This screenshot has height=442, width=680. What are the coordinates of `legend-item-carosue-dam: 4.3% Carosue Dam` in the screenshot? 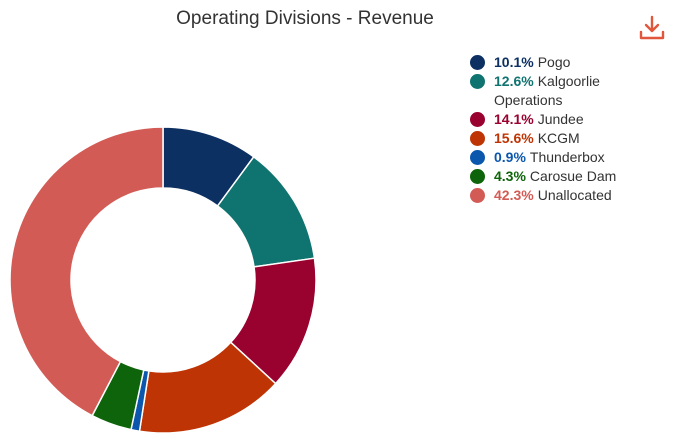 It's located at (570, 176).